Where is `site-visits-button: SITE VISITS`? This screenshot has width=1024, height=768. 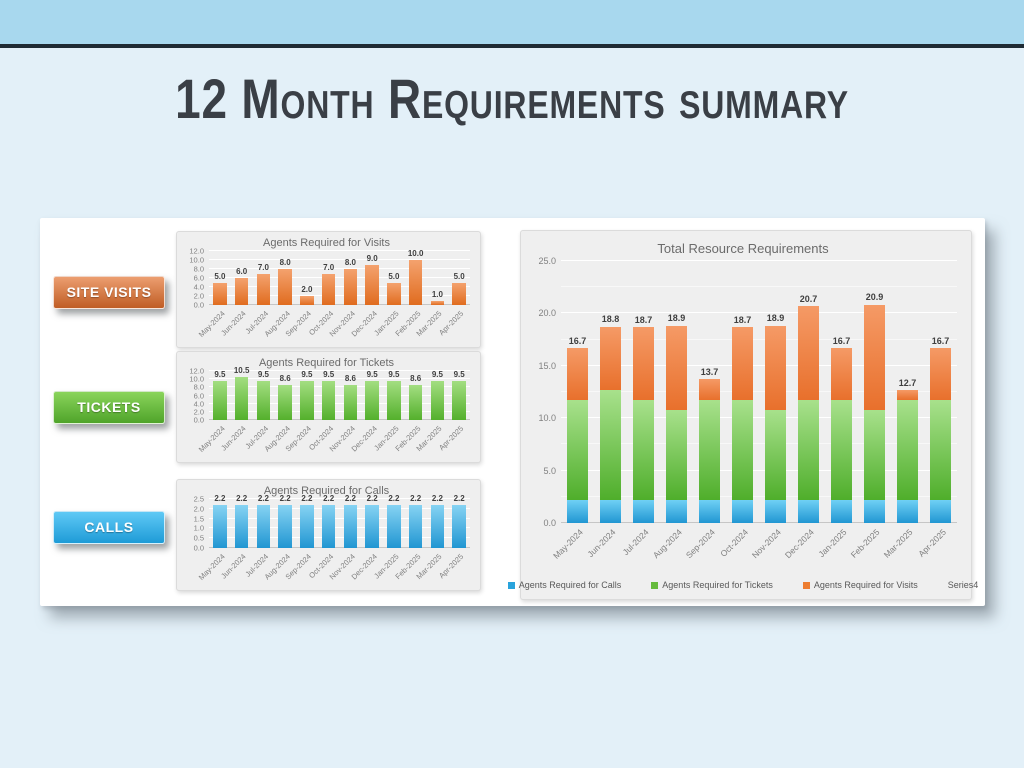
site-visits-button: SITE VISITS is located at coordinates (109, 292).